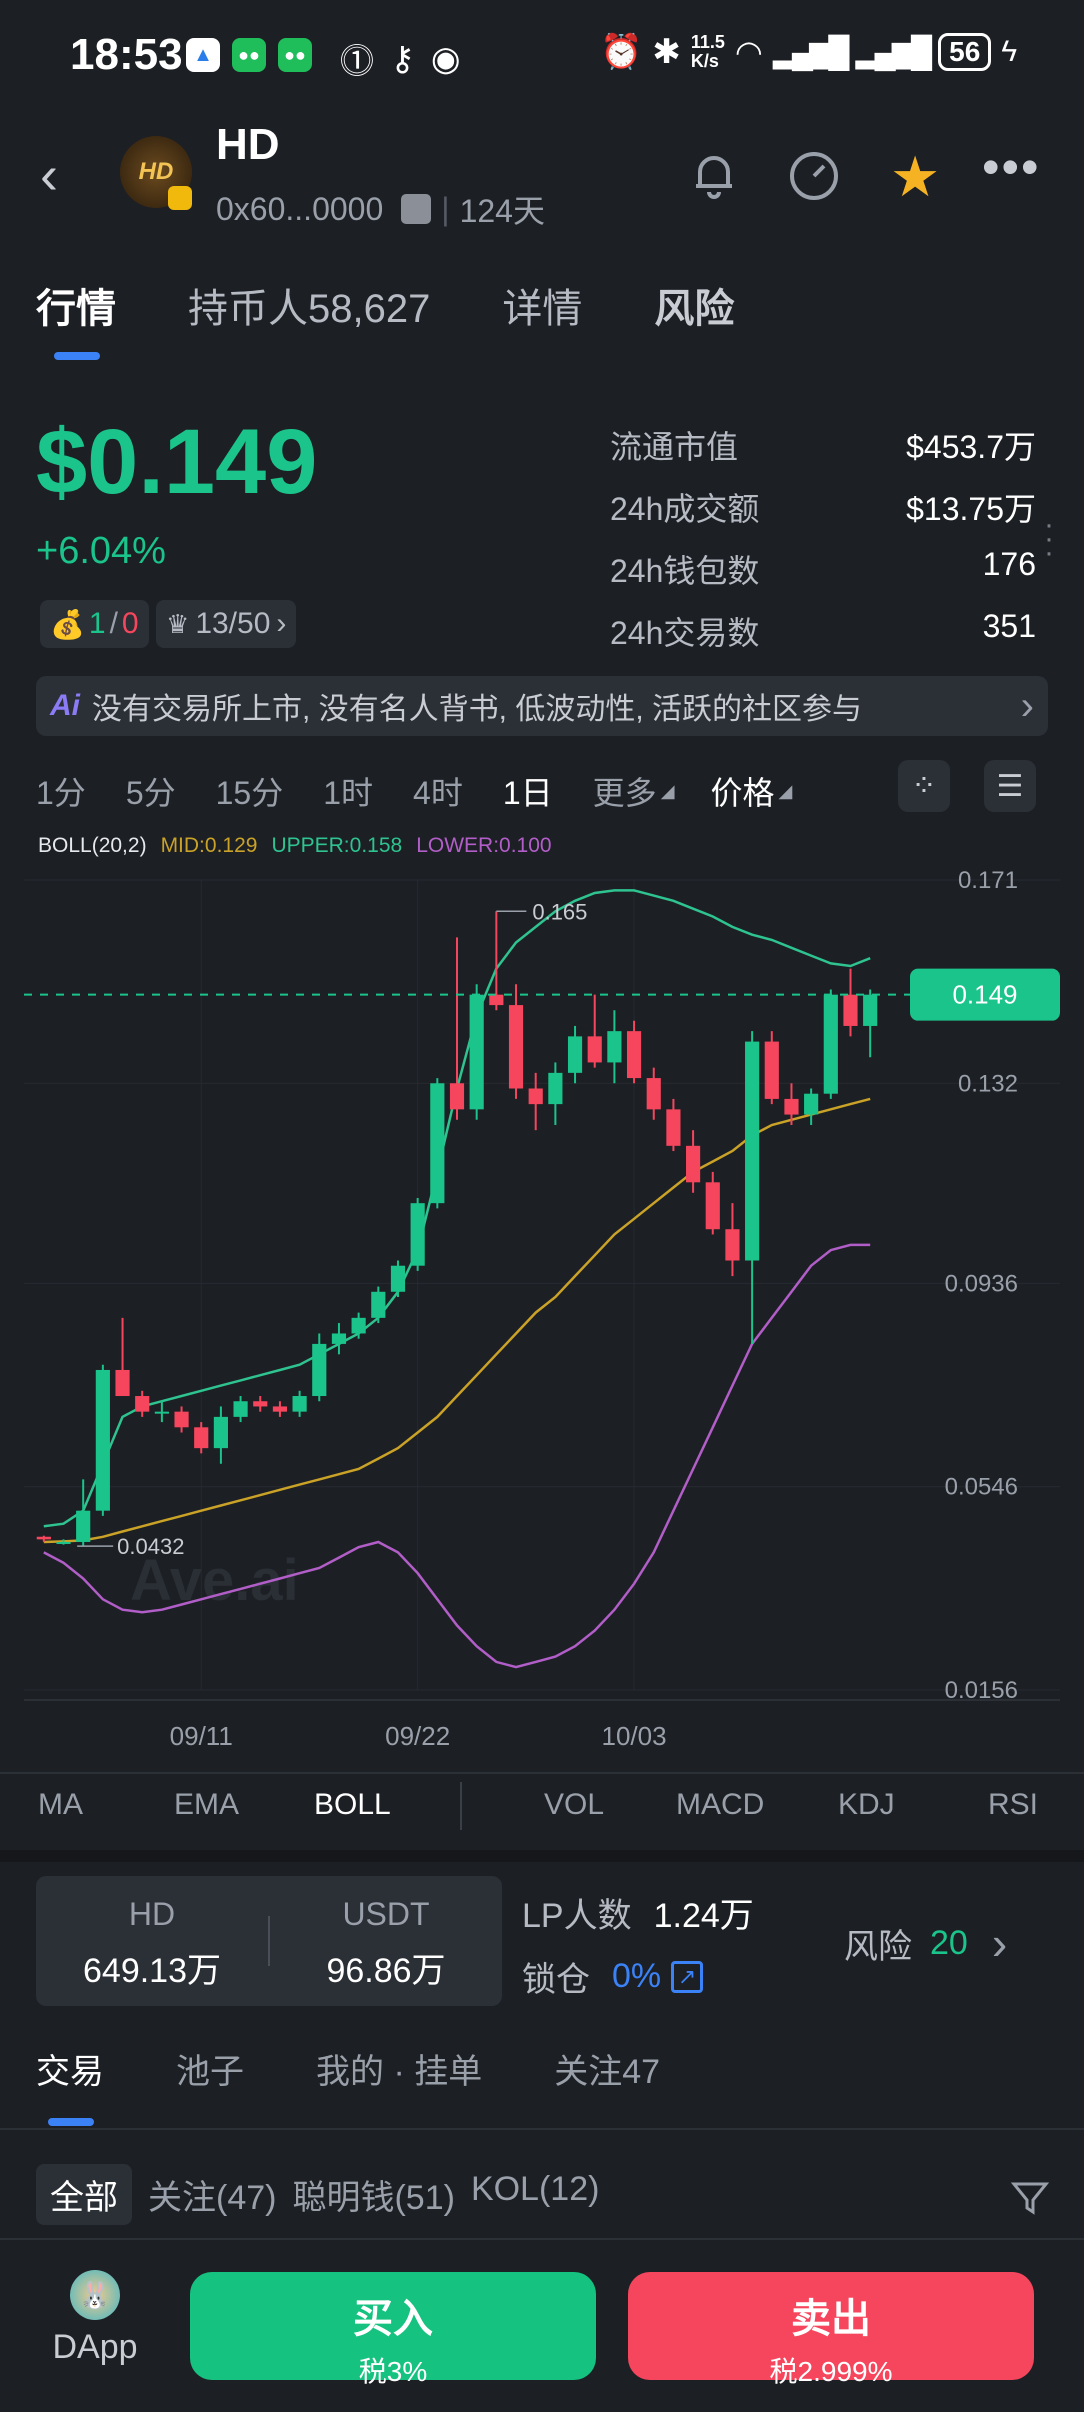  What do you see at coordinates (624, 793) in the screenshot?
I see `tf-more: 更多` at bounding box center [624, 793].